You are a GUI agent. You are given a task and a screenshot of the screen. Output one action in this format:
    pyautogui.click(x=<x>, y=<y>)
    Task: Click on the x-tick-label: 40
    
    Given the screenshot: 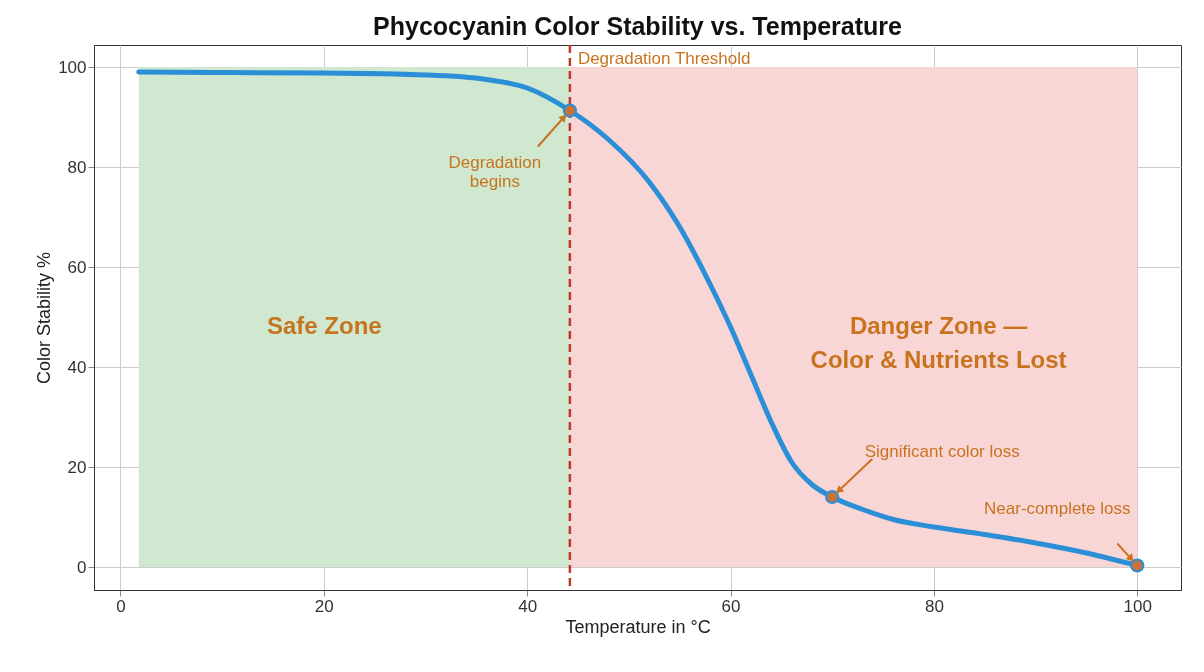 What is the action you would take?
    pyautogui.click(x=528, y=606)
    